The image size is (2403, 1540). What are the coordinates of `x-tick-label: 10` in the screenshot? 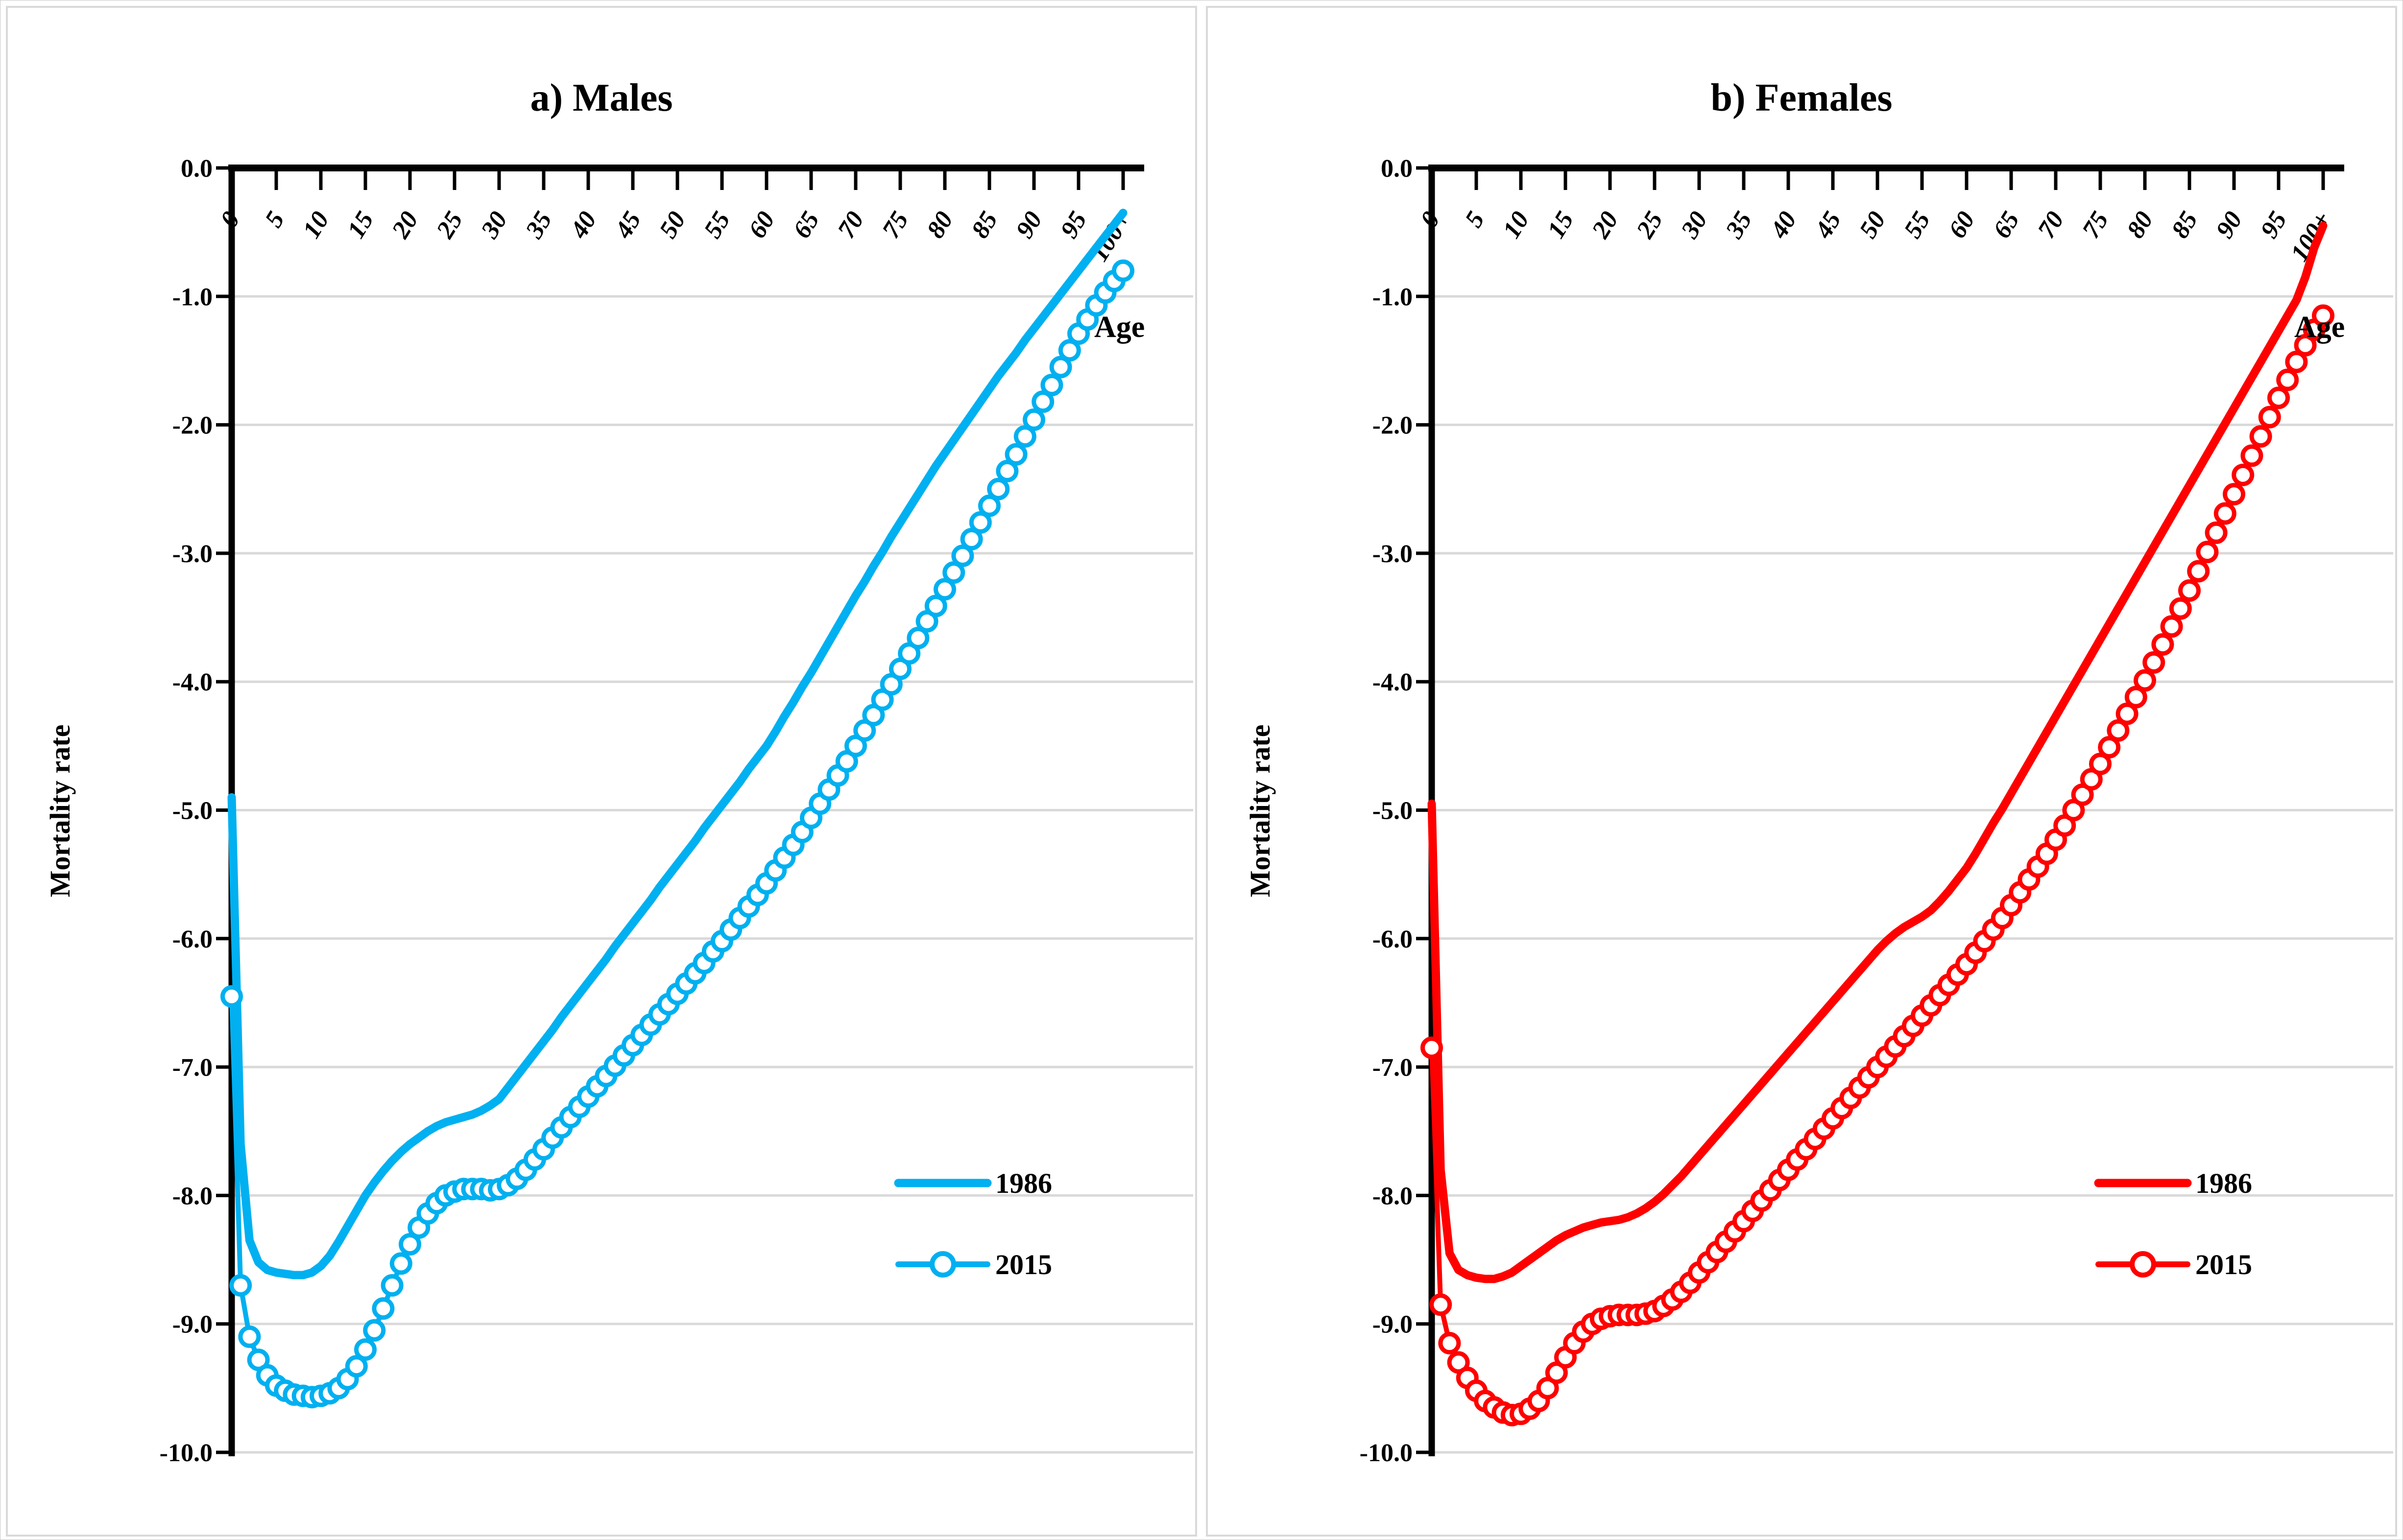 It's located at (1516, 225).